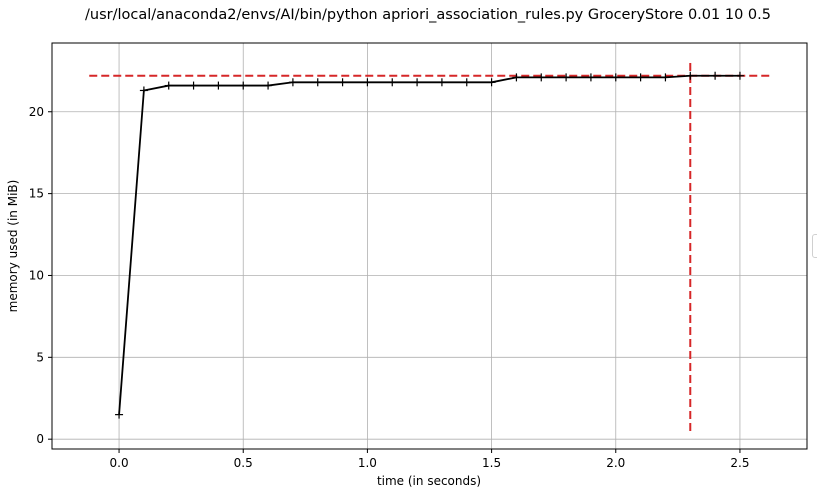 The height and width of the screenshot is (490, 817). Describe the element at coordinates (36, 275) in the screenshot. I see `y-tick-label: 10` at that location.